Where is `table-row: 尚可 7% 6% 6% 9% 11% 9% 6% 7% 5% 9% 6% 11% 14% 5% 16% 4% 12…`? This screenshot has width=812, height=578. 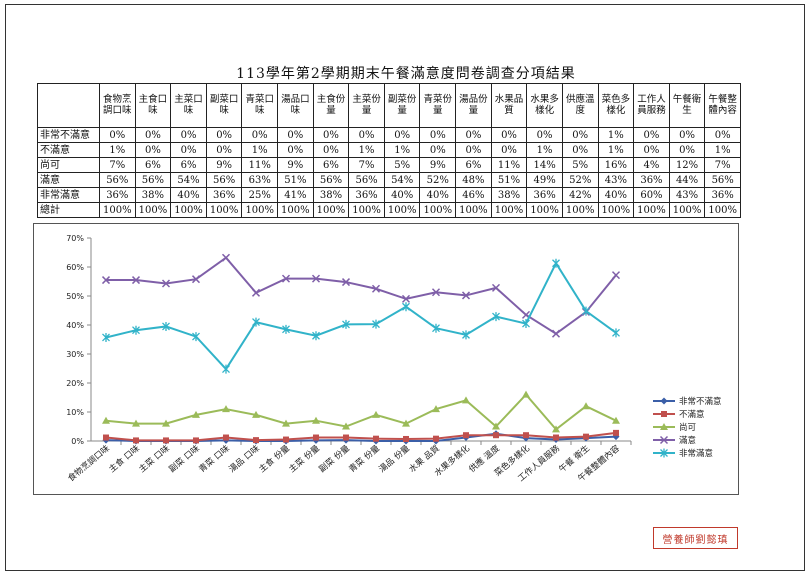 table-row: 尚可 7% 6% 6% 9% 11% 9% 6% 7% 5% 9% 6% 11% 14% 5% 16% 4% 12… is located at coordinates (389, 165).